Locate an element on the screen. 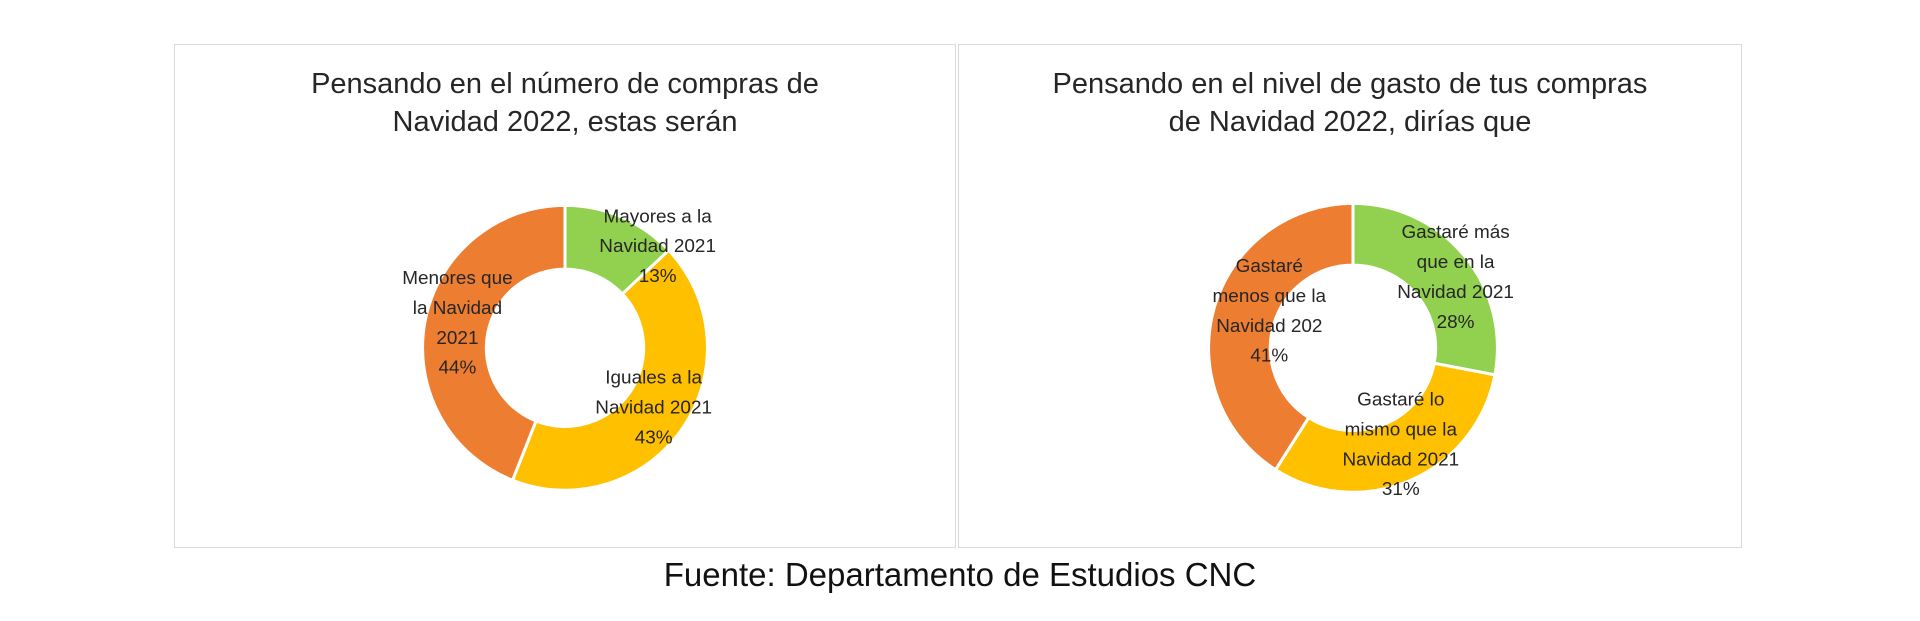 The image size is (1920, 621). slice-label-line: menos que la is located at coordinates (1270, 296).